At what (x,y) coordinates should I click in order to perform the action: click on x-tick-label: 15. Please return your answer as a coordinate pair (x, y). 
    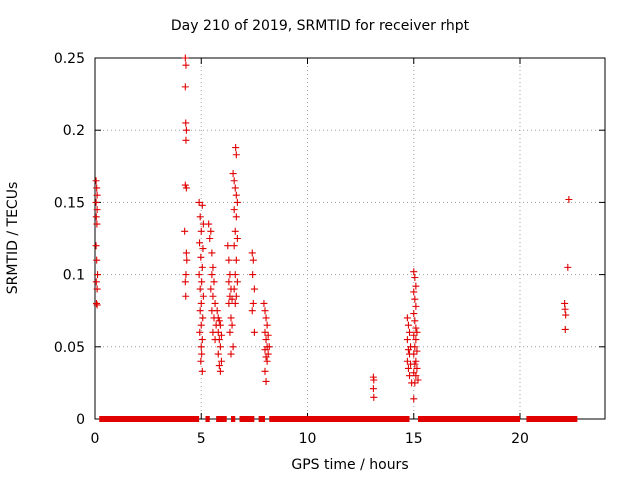
    Looking at the image, I should click on (414, 439).